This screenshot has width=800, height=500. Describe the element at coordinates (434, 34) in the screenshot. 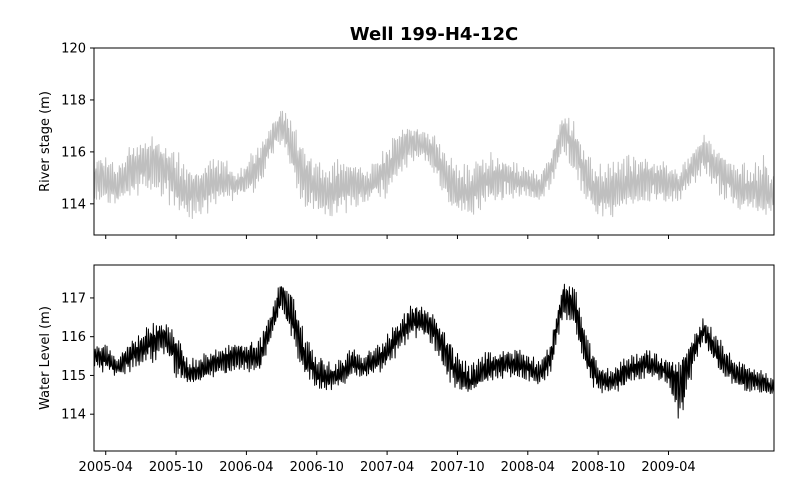

I see `chart-title: Well 199-H4-12C` at that location.